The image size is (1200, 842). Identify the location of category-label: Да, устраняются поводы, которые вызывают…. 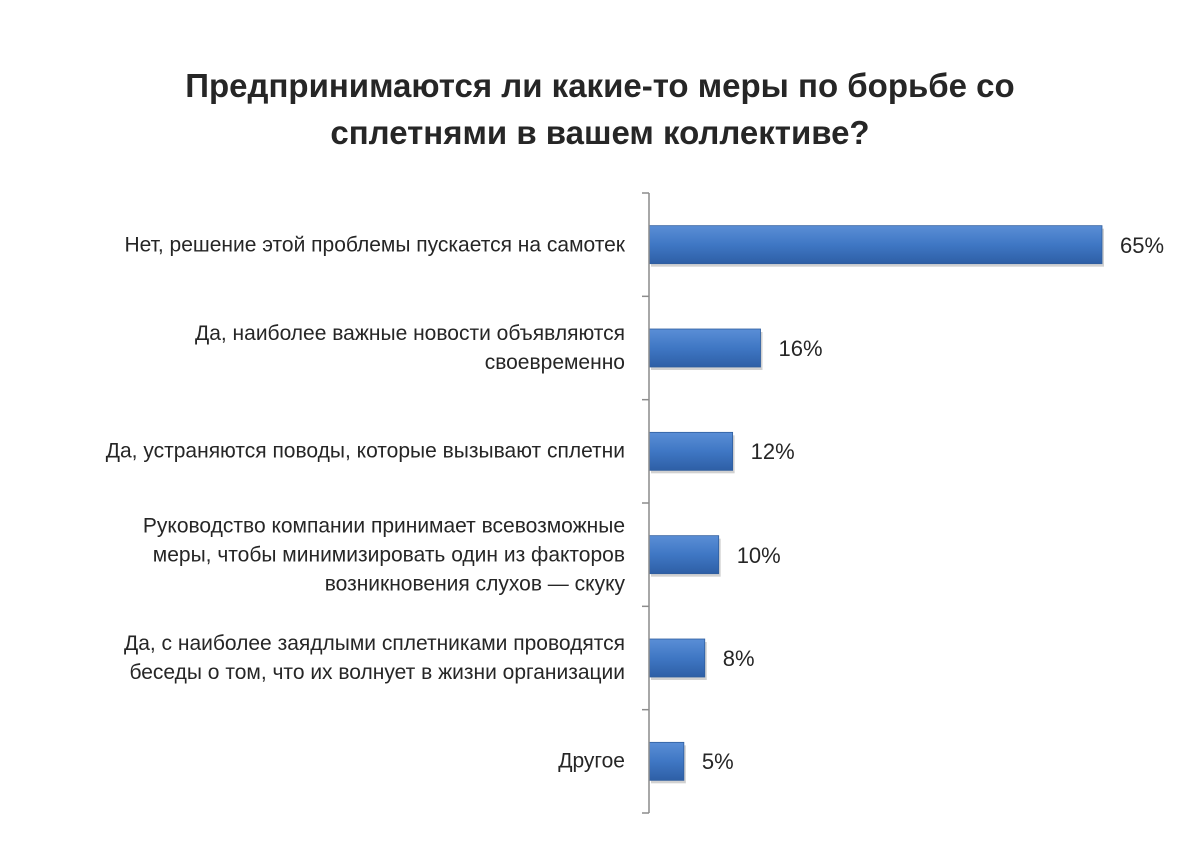
(365, 451).